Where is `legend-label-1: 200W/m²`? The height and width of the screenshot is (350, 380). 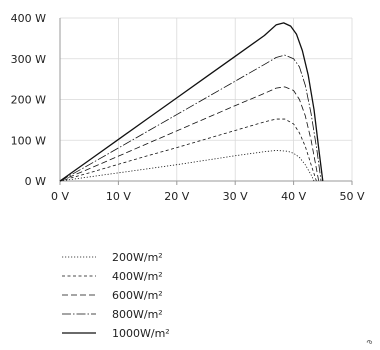 legend-label-1: 200W/m² is located at coordinates (137, 257).